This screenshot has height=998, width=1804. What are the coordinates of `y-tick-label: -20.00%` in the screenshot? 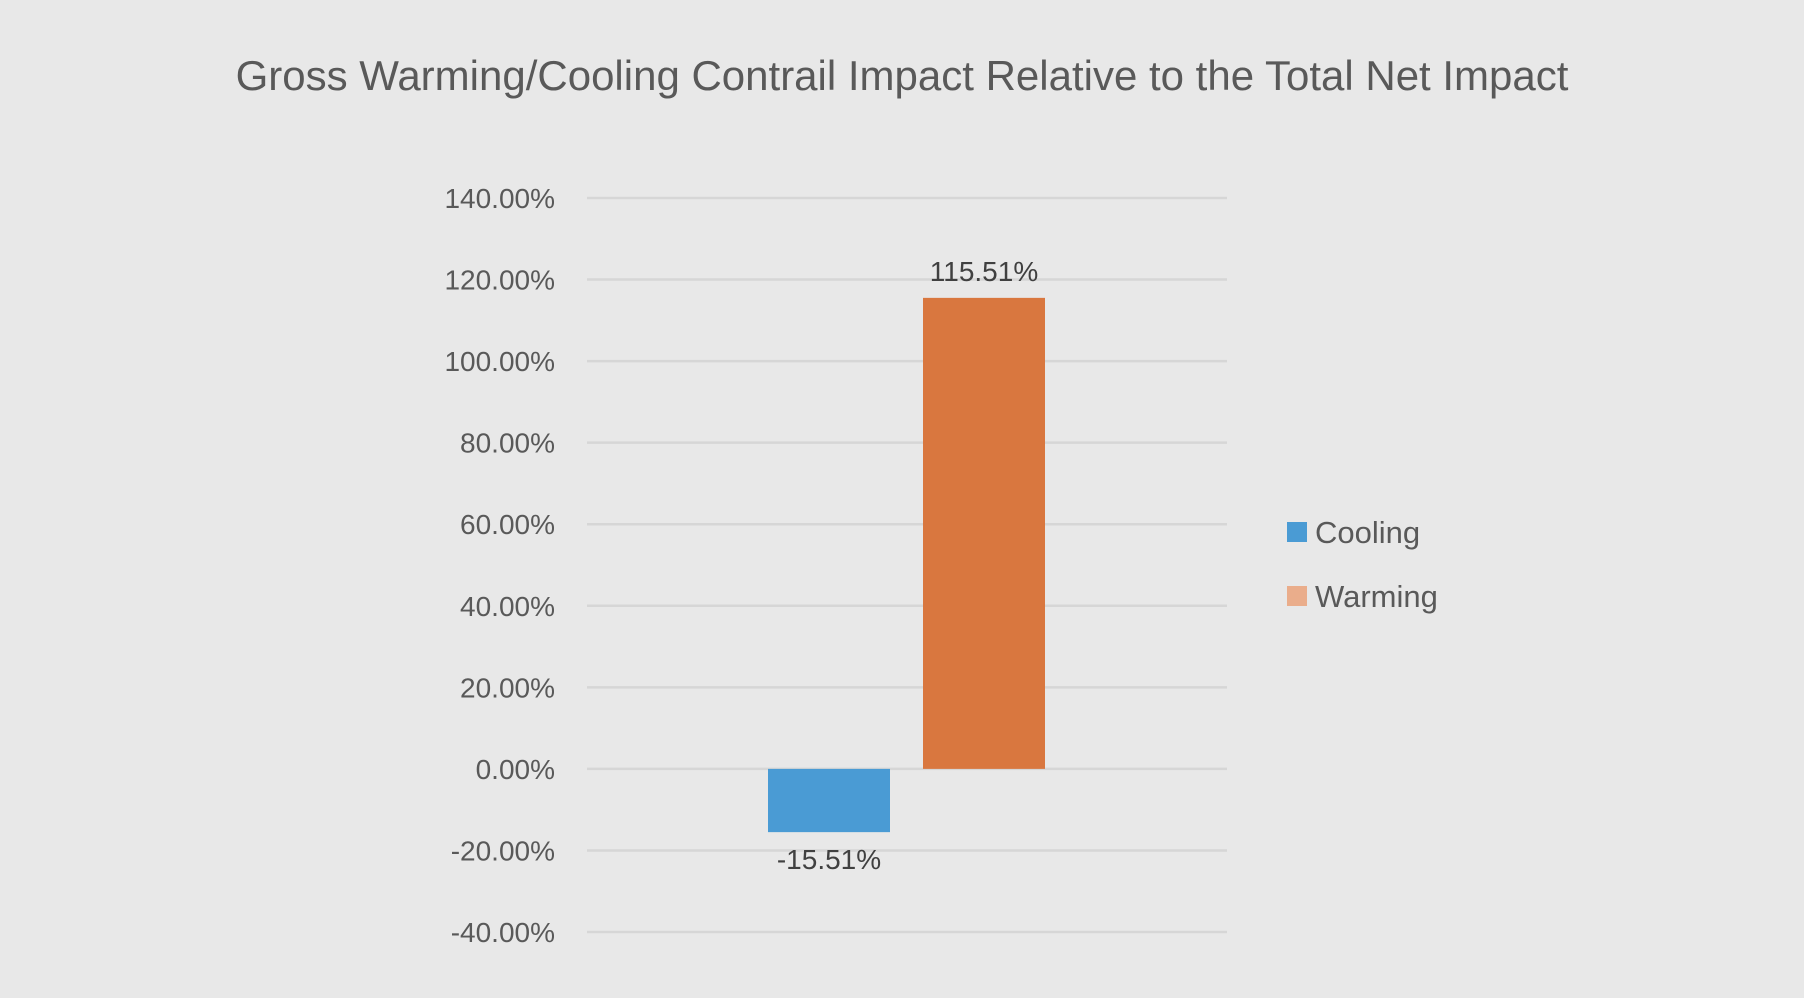 It's located at (503, 850).